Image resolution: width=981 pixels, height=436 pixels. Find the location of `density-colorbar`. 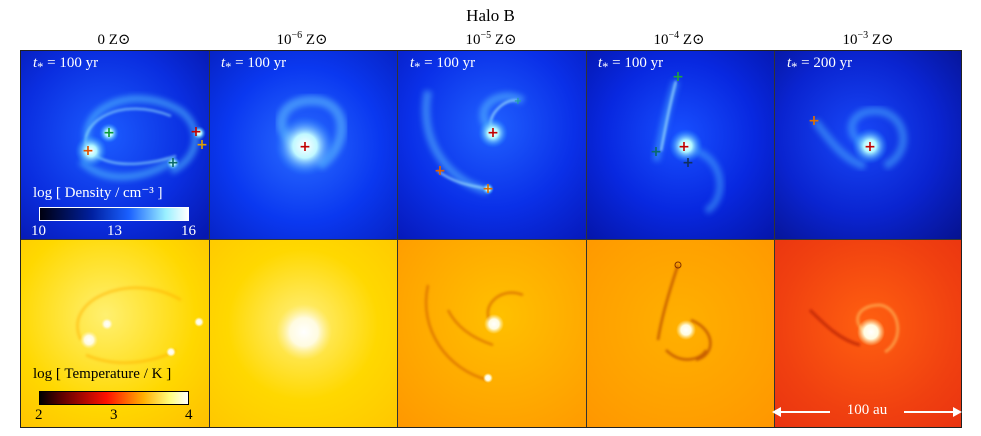

density-colorbar is located at coordinates (114, 214).